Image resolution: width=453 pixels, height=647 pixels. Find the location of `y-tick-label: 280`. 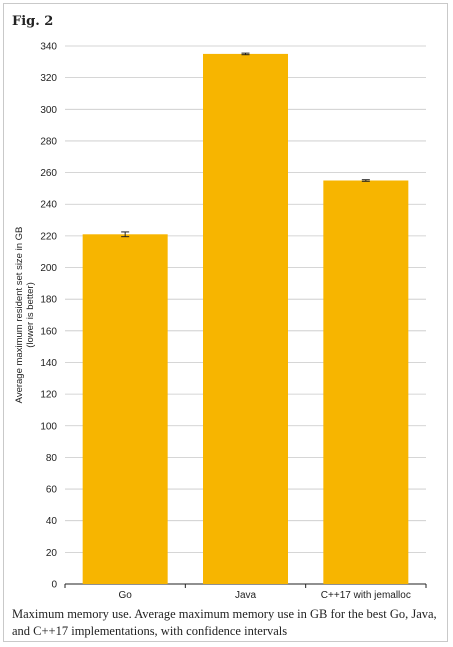

y-tick-label: 280 is located at coordinates (48, 141).